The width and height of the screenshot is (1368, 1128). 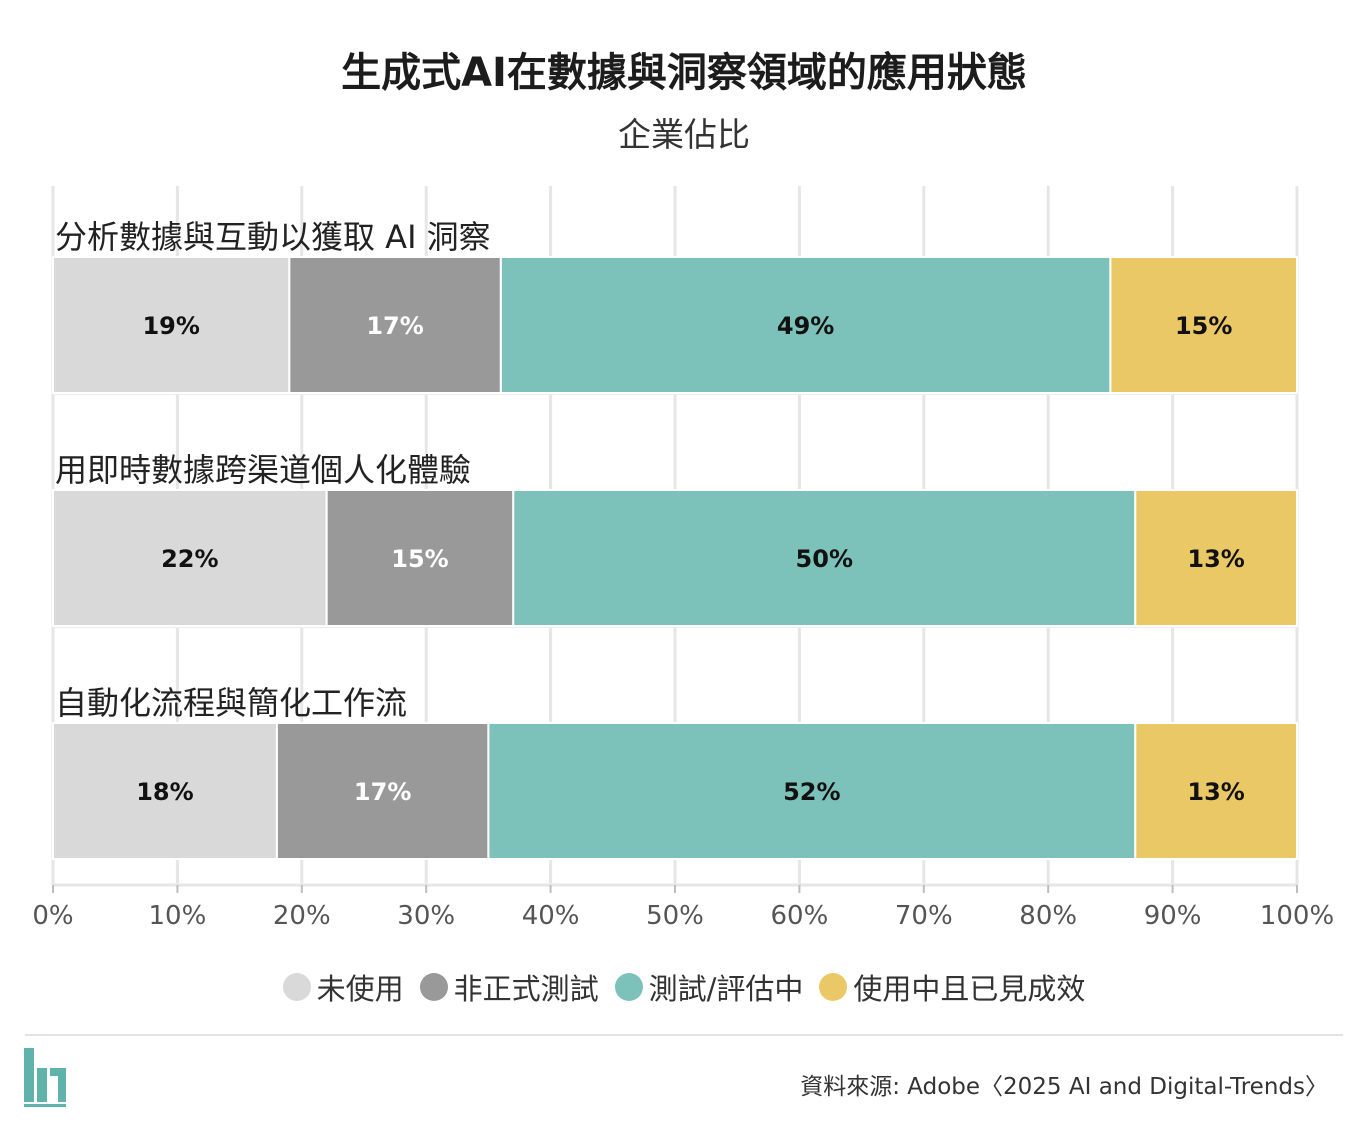 I want to click on logo-baseline, so click(x=45, y=1105).